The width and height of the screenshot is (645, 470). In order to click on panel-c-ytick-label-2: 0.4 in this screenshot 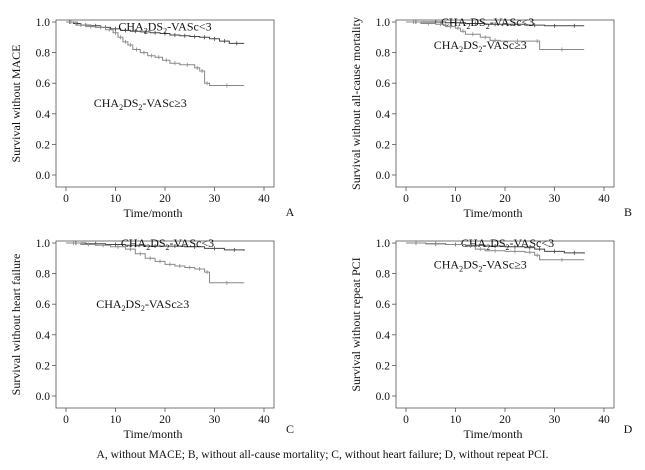, I will do `click(43, 336)`.